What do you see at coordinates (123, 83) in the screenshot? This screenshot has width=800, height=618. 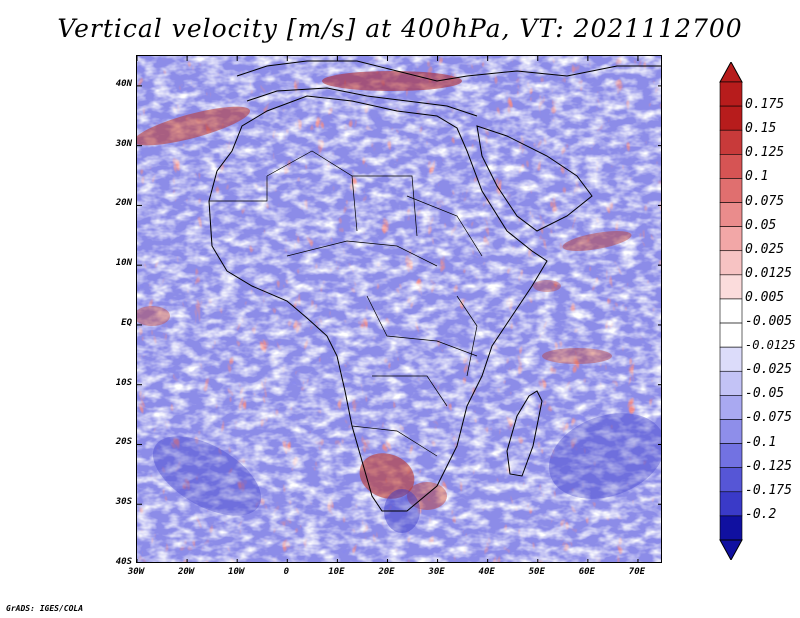 I see `lat-tick-label: 40N` at bounding box center [123, 83].